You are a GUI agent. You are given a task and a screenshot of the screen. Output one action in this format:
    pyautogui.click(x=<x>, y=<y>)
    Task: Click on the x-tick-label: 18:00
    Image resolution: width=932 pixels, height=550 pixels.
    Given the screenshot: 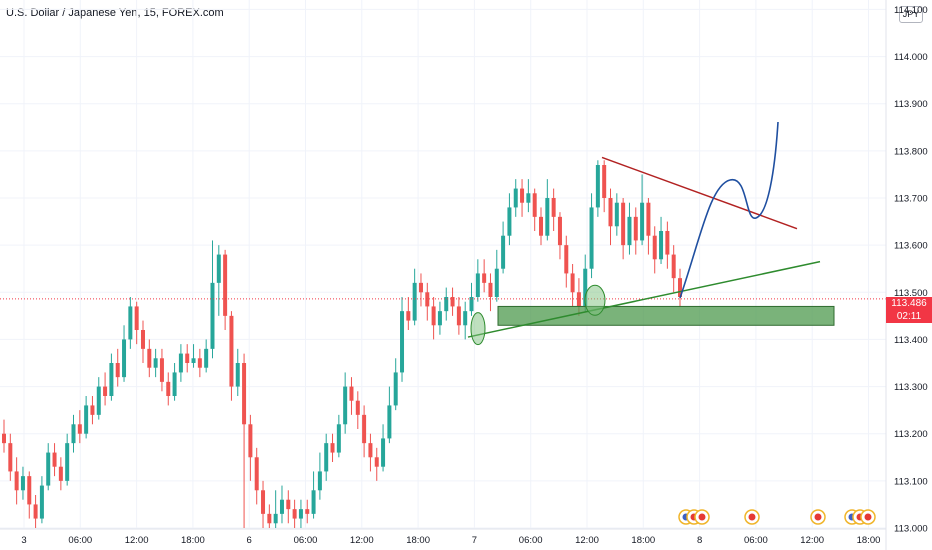 What is the action you would take?
    pyautogui.click(x=869, y=540)
    